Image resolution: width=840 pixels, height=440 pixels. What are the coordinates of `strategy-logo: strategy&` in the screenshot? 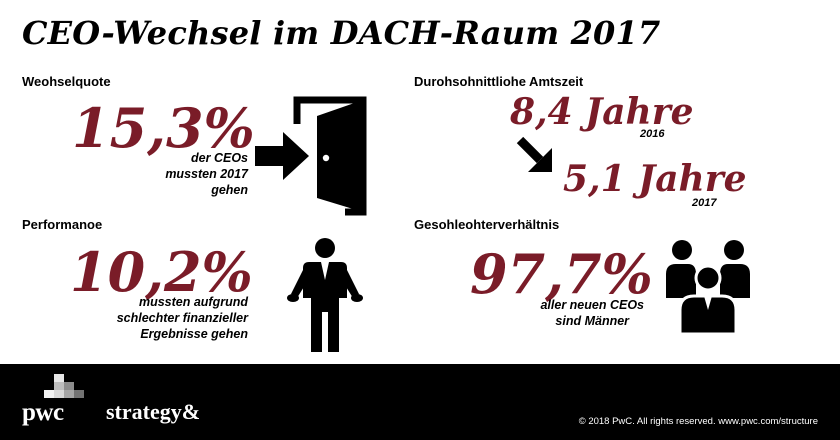 It's located at (153, 411).